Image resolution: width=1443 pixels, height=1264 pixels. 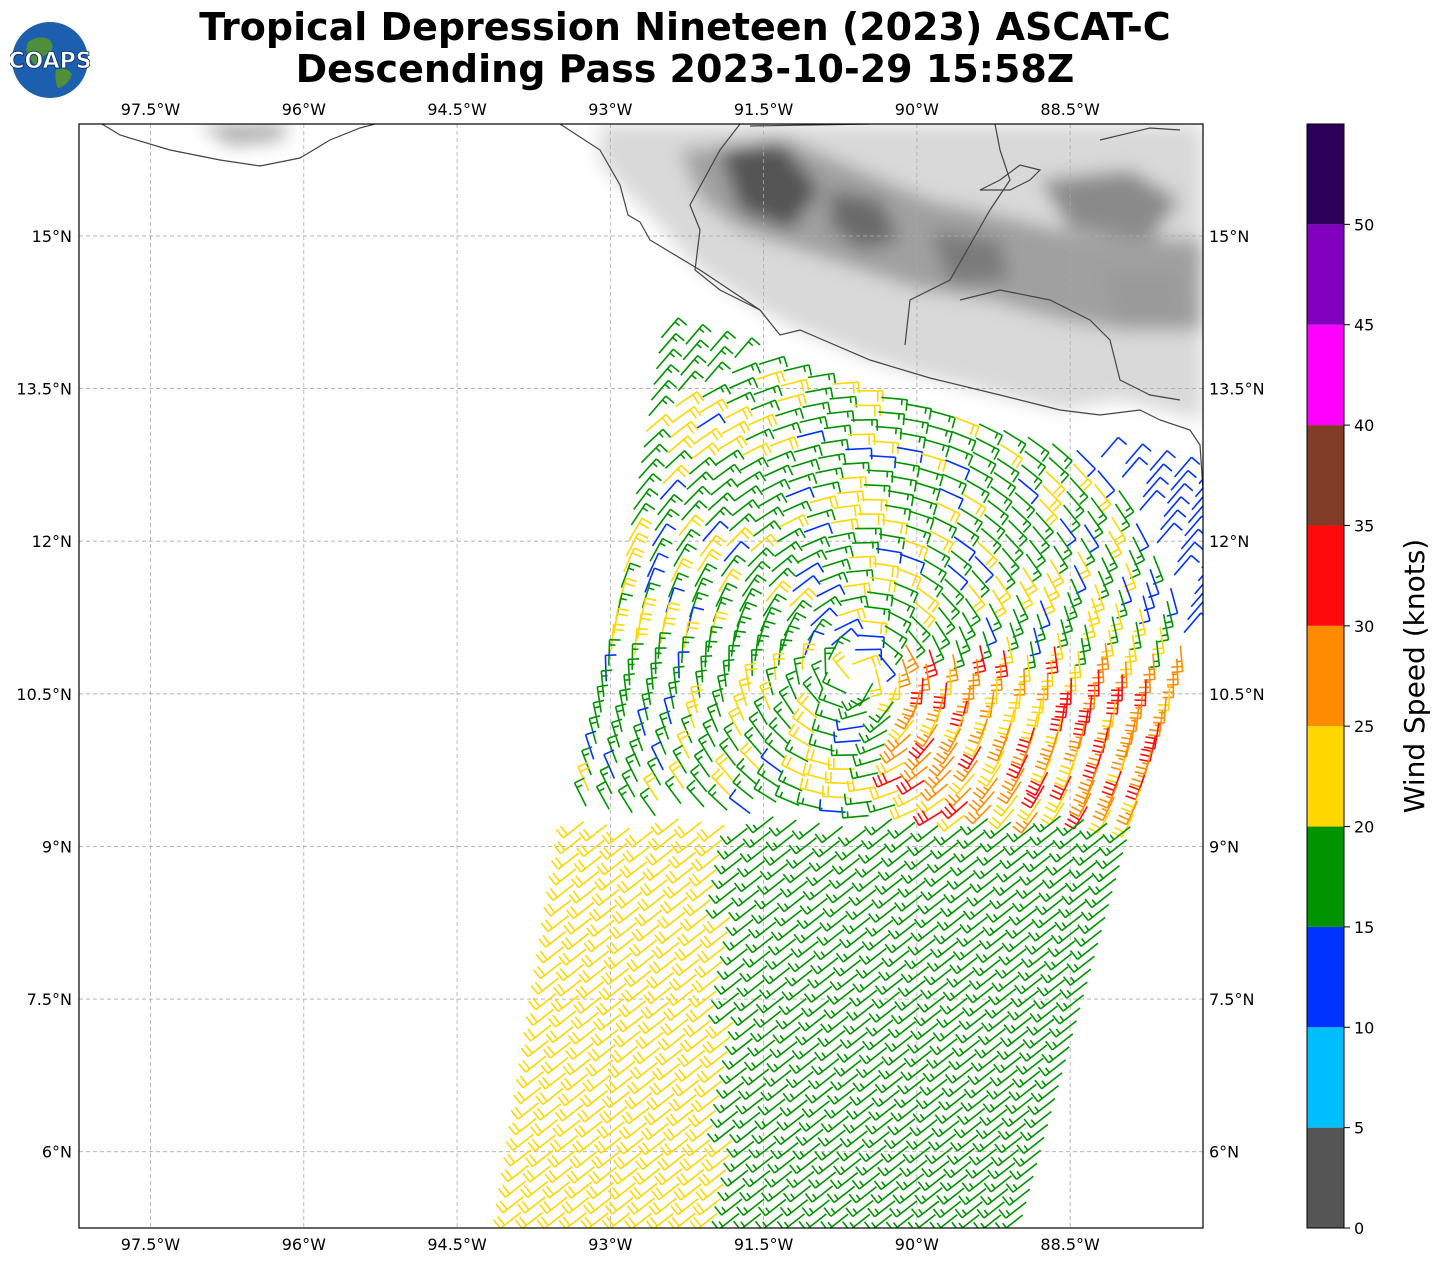 I want to click on lat-tick-label-right: 9°N, so click(x=1224, y=846).